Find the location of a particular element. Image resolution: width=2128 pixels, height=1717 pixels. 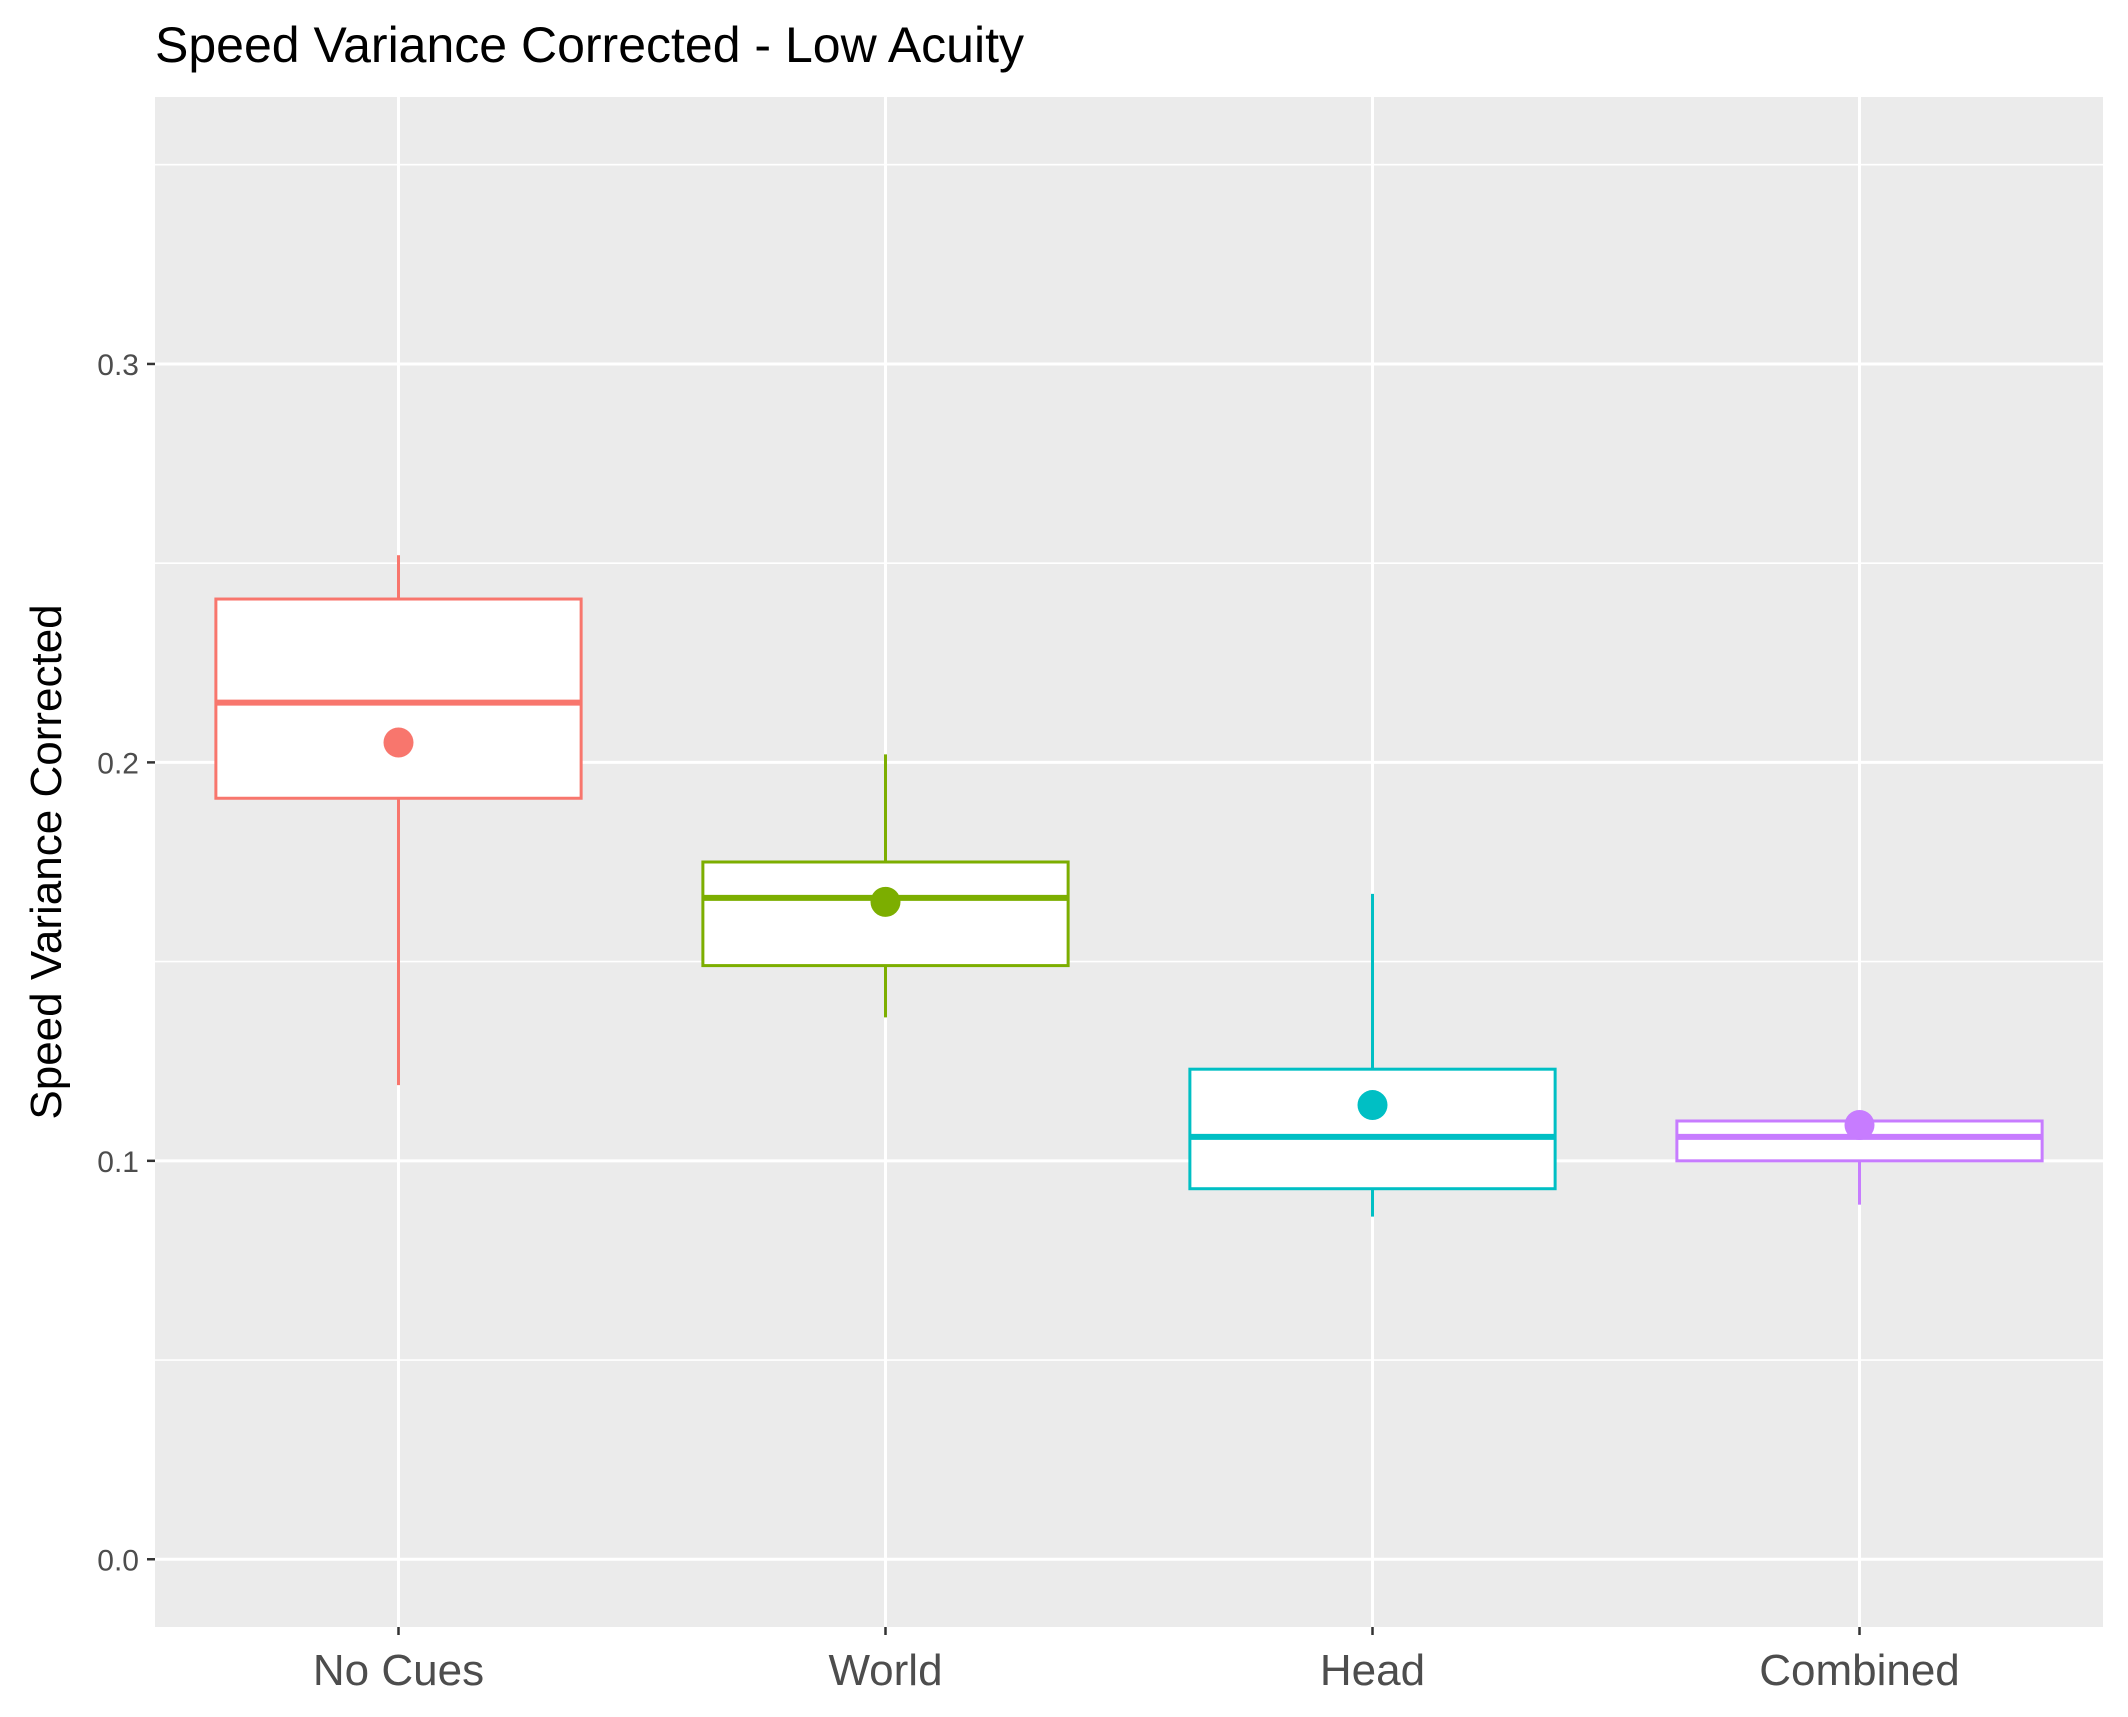

x-tick-label: Combined is located at coordinates (1859, 1670).